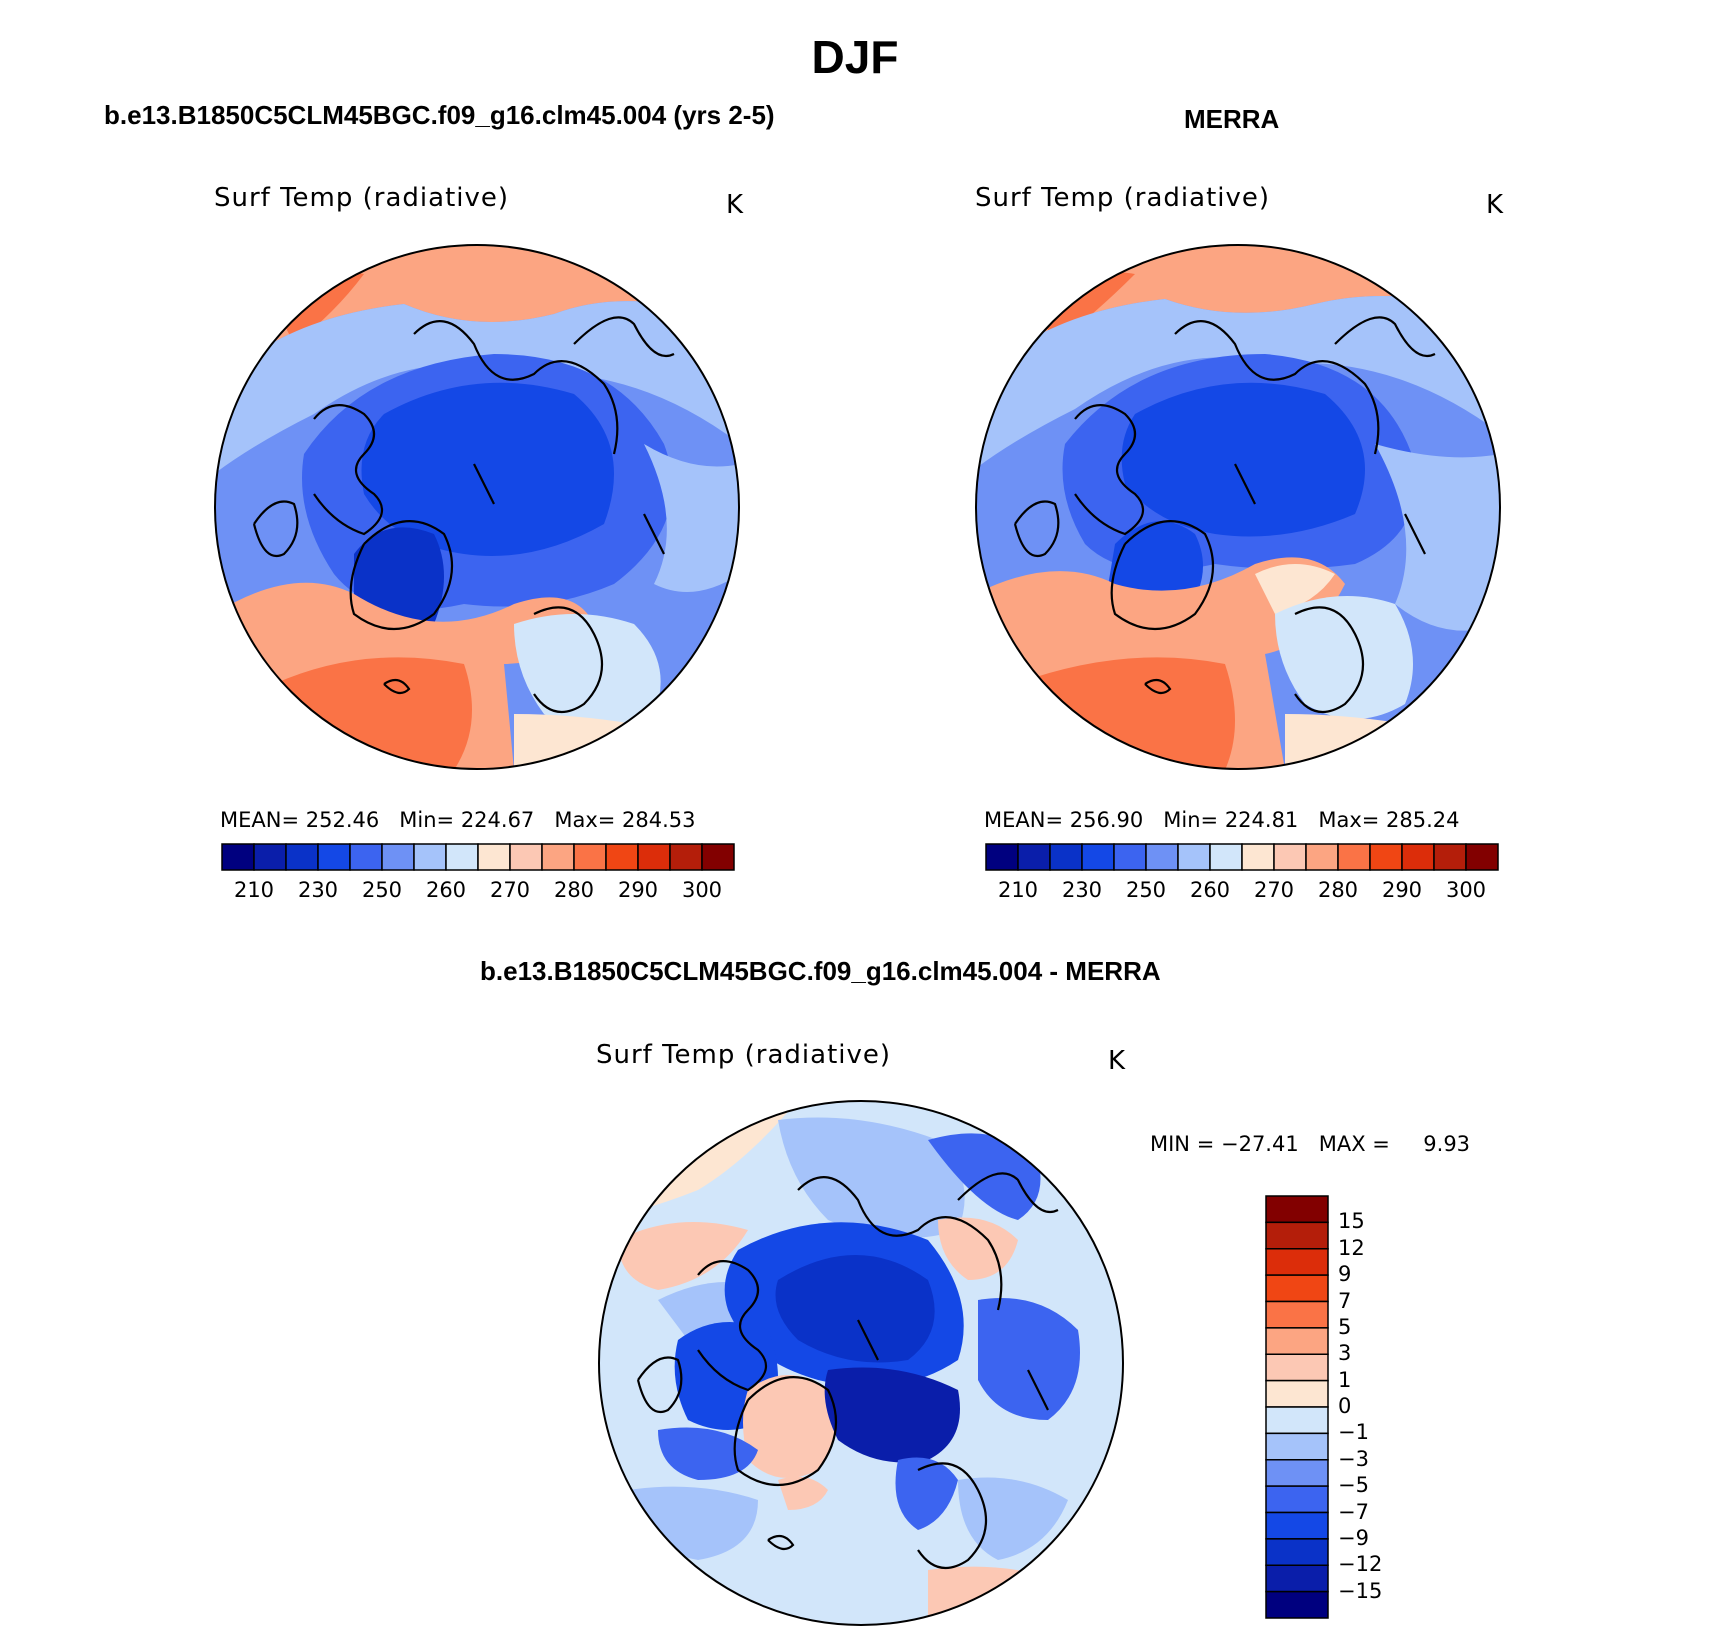  I want to click on model-variable-label: Surf Temp (radiative), so click(362, 198).